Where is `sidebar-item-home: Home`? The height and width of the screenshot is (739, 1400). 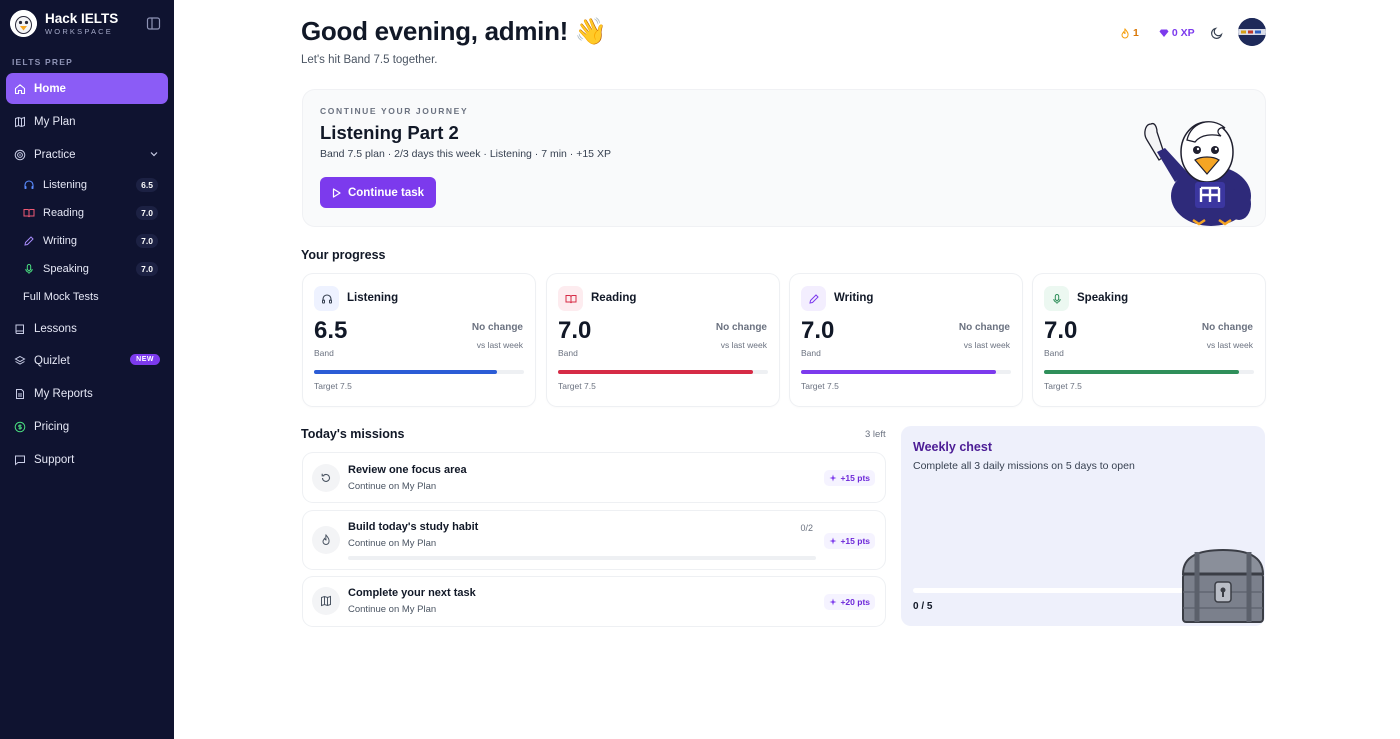 sidebar-item-home: Home is located at coordinates (87, 88).